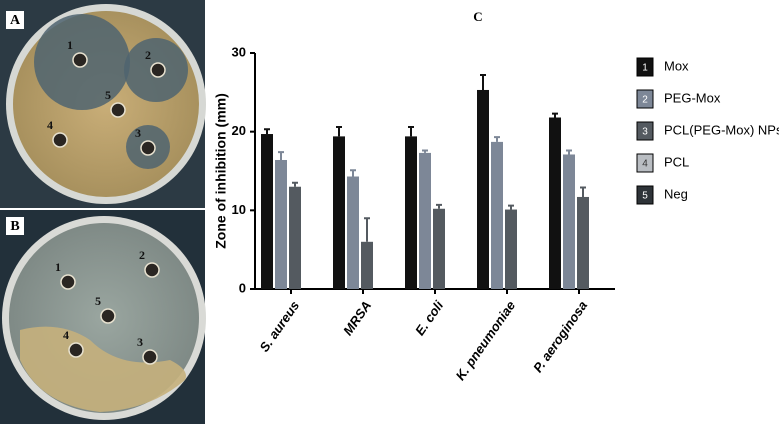 This screenshot has height=424, width=779. Describe the element at coordinates (486, 340) in the screenshot. I see `x-tick-label: K. pneumoniae` at that location.